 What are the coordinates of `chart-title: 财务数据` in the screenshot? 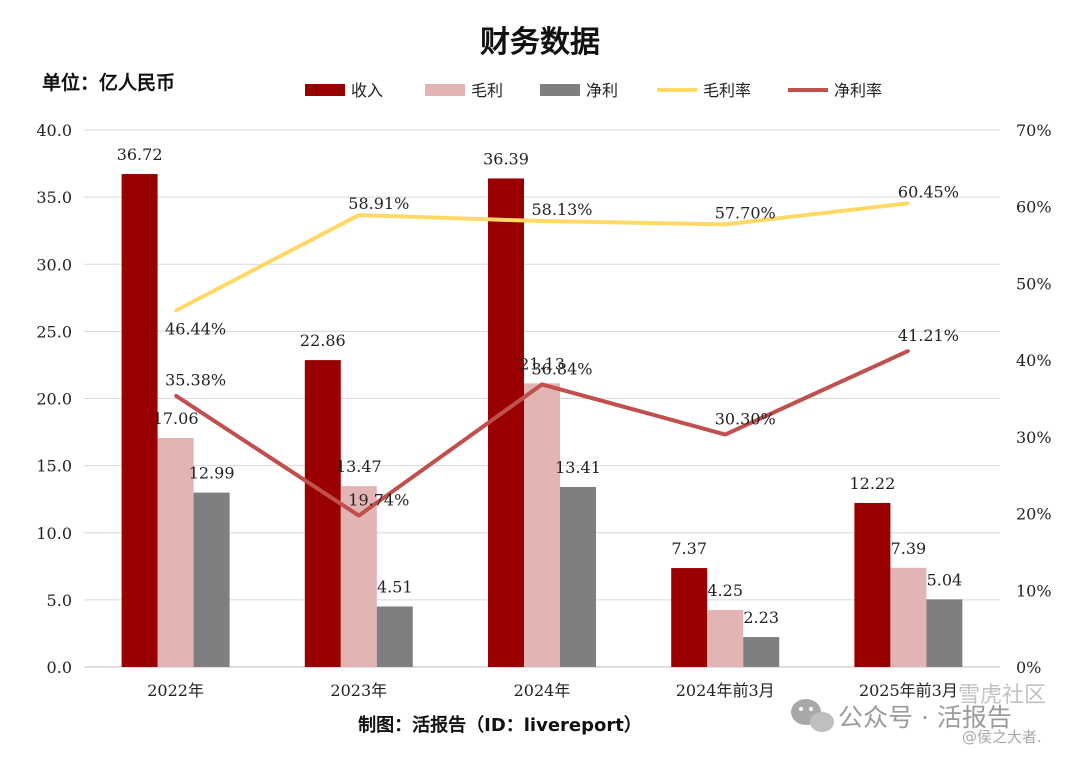 It's located at (540, 42).